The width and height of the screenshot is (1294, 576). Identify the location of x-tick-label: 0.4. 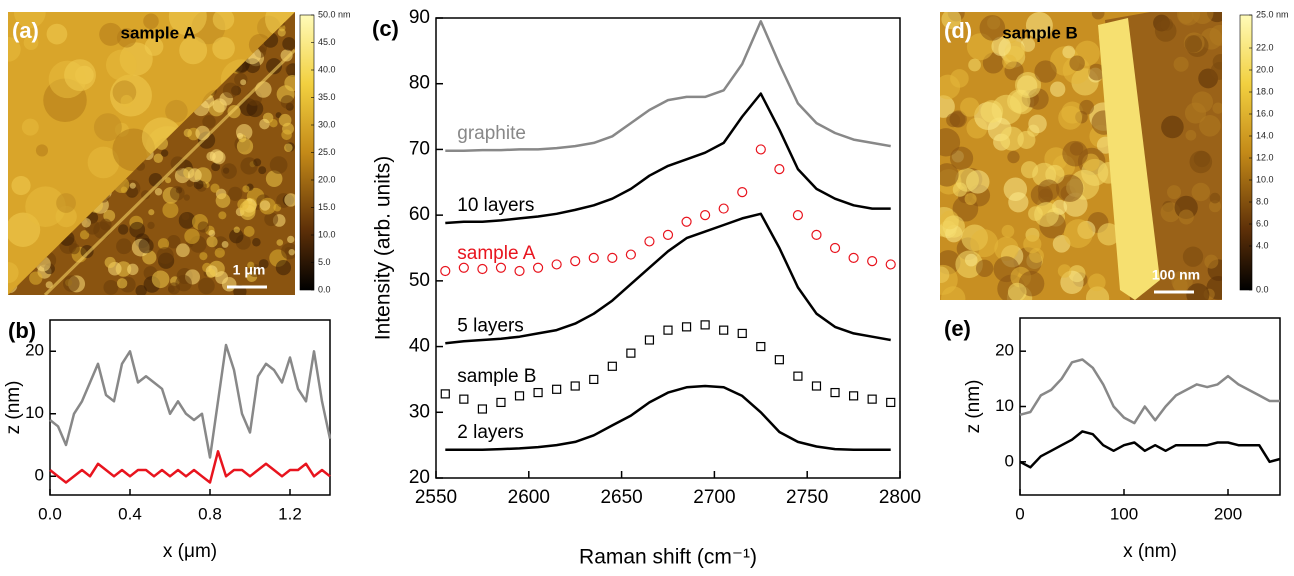
(130, 513).